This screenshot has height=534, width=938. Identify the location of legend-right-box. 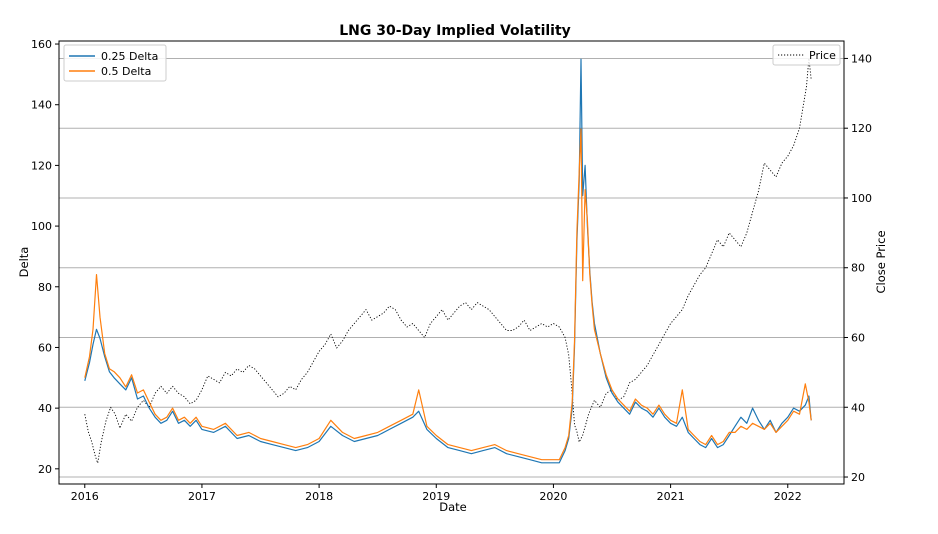
(806, 55).